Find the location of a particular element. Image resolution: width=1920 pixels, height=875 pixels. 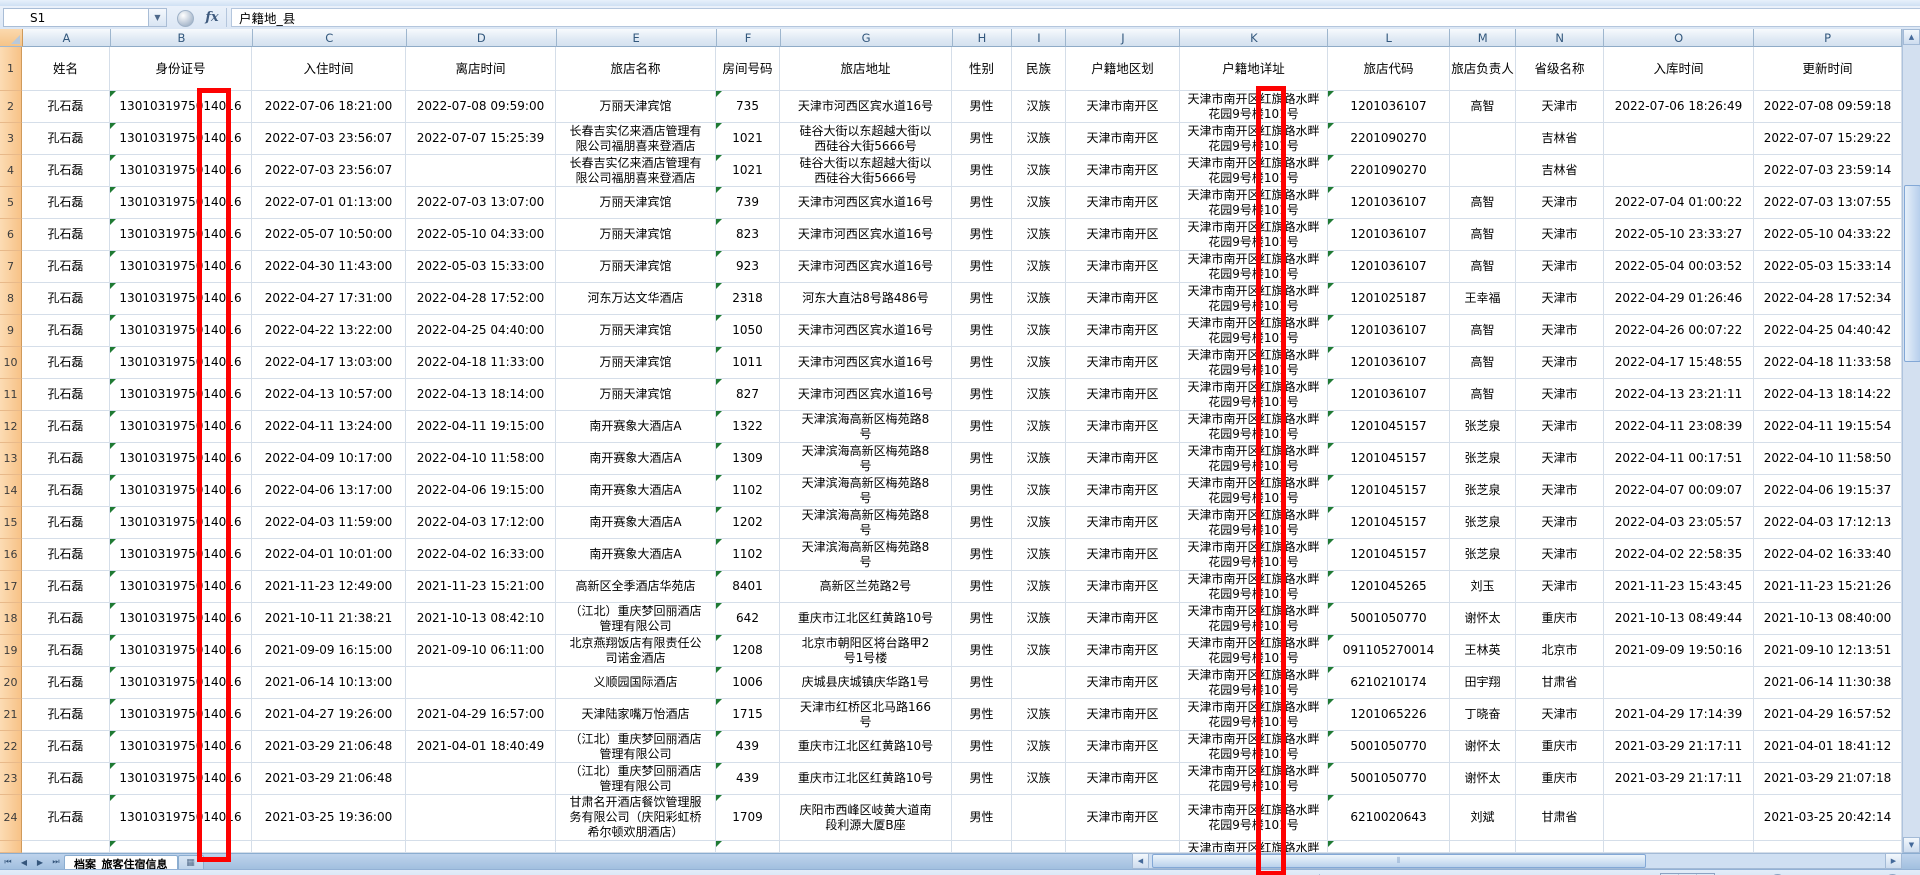

cell-H22: 男性 is located at coordinates (982, 747).